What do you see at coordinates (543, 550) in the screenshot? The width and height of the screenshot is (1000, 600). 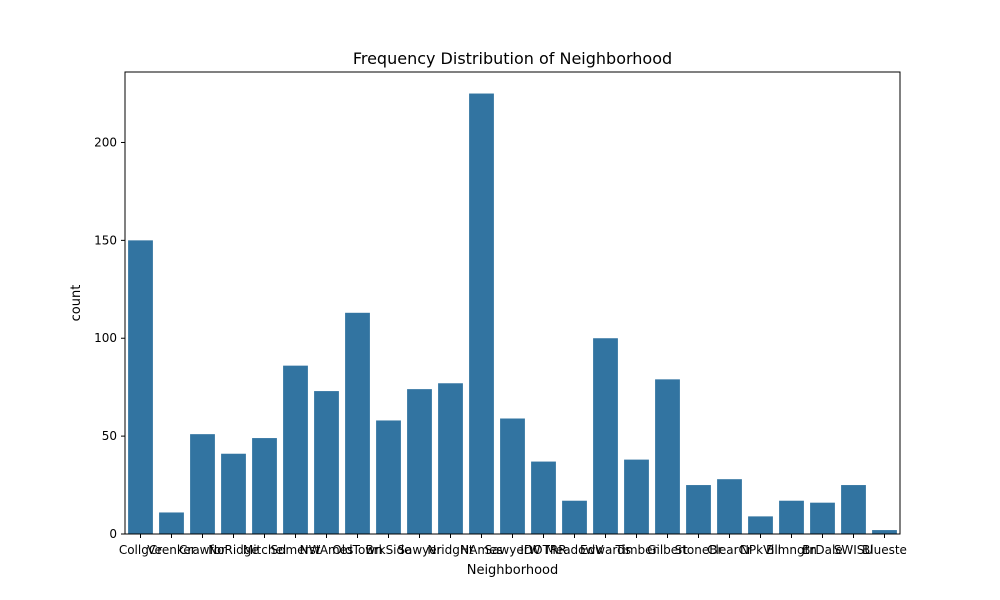 I see `x-tick-label: IDOTRR` at bounding box center [543, 550].